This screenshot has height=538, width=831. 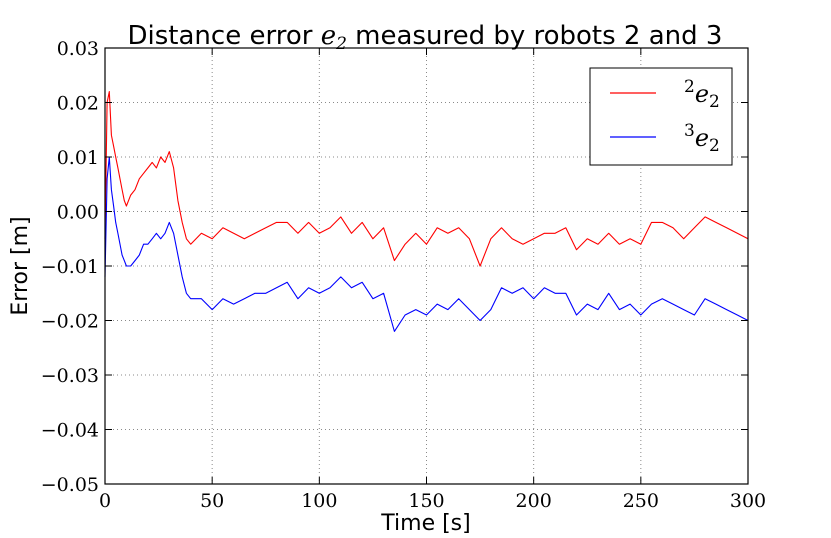 I want to click on legend: 2e2 3e2, so click(x=661, y=116).